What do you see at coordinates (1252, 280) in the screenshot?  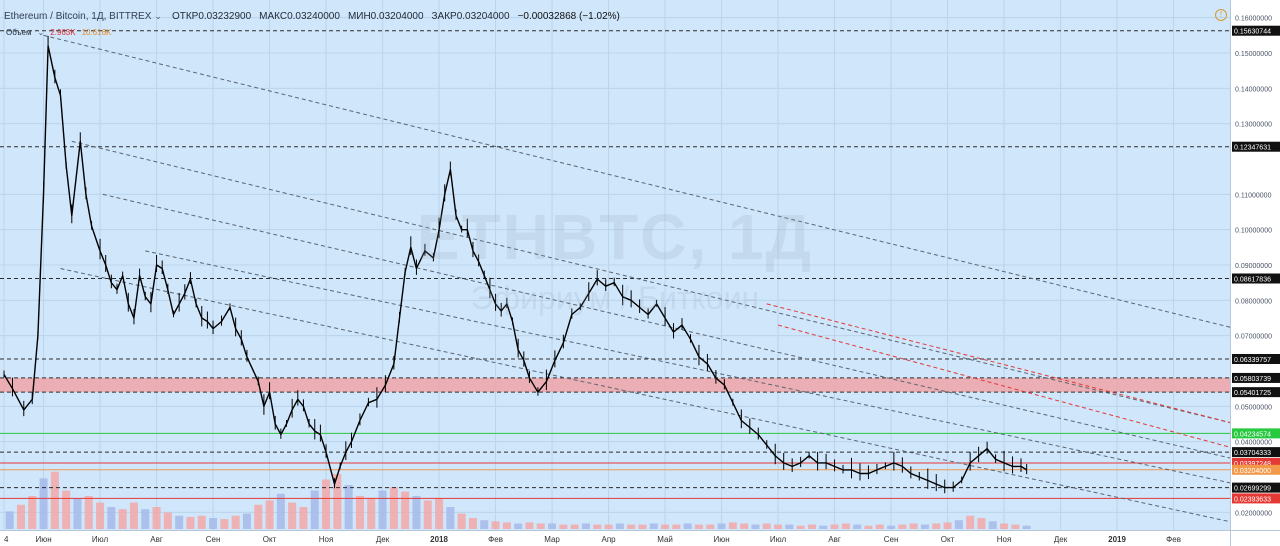 I see `price-marker-label: 0.08617836` at bounding box center [1252, 280].